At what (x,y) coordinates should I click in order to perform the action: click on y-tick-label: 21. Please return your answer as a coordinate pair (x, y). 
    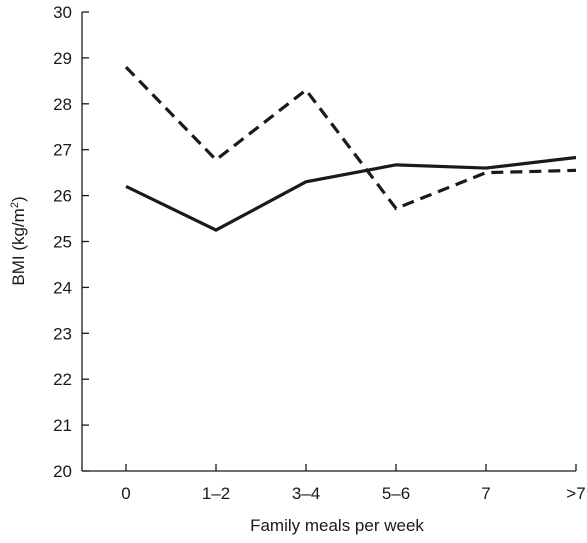
    Looking at the image, I should click on (62, 425).